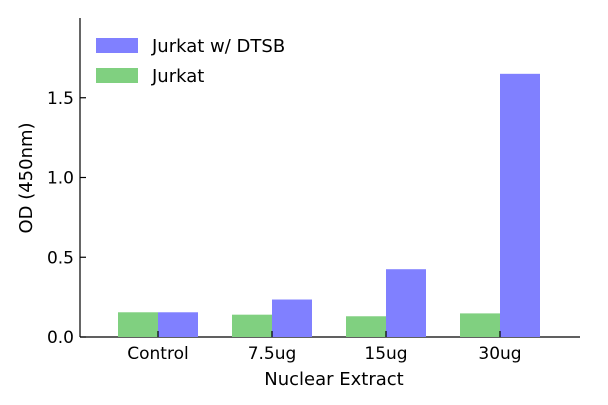 Image resolution: width=608 pixels, height=405 pixels. Describe the element at coordinates (66, 218) in the screenshot. I see `y-ticks: 0.0 0.5 1.0 1.5` at that location.